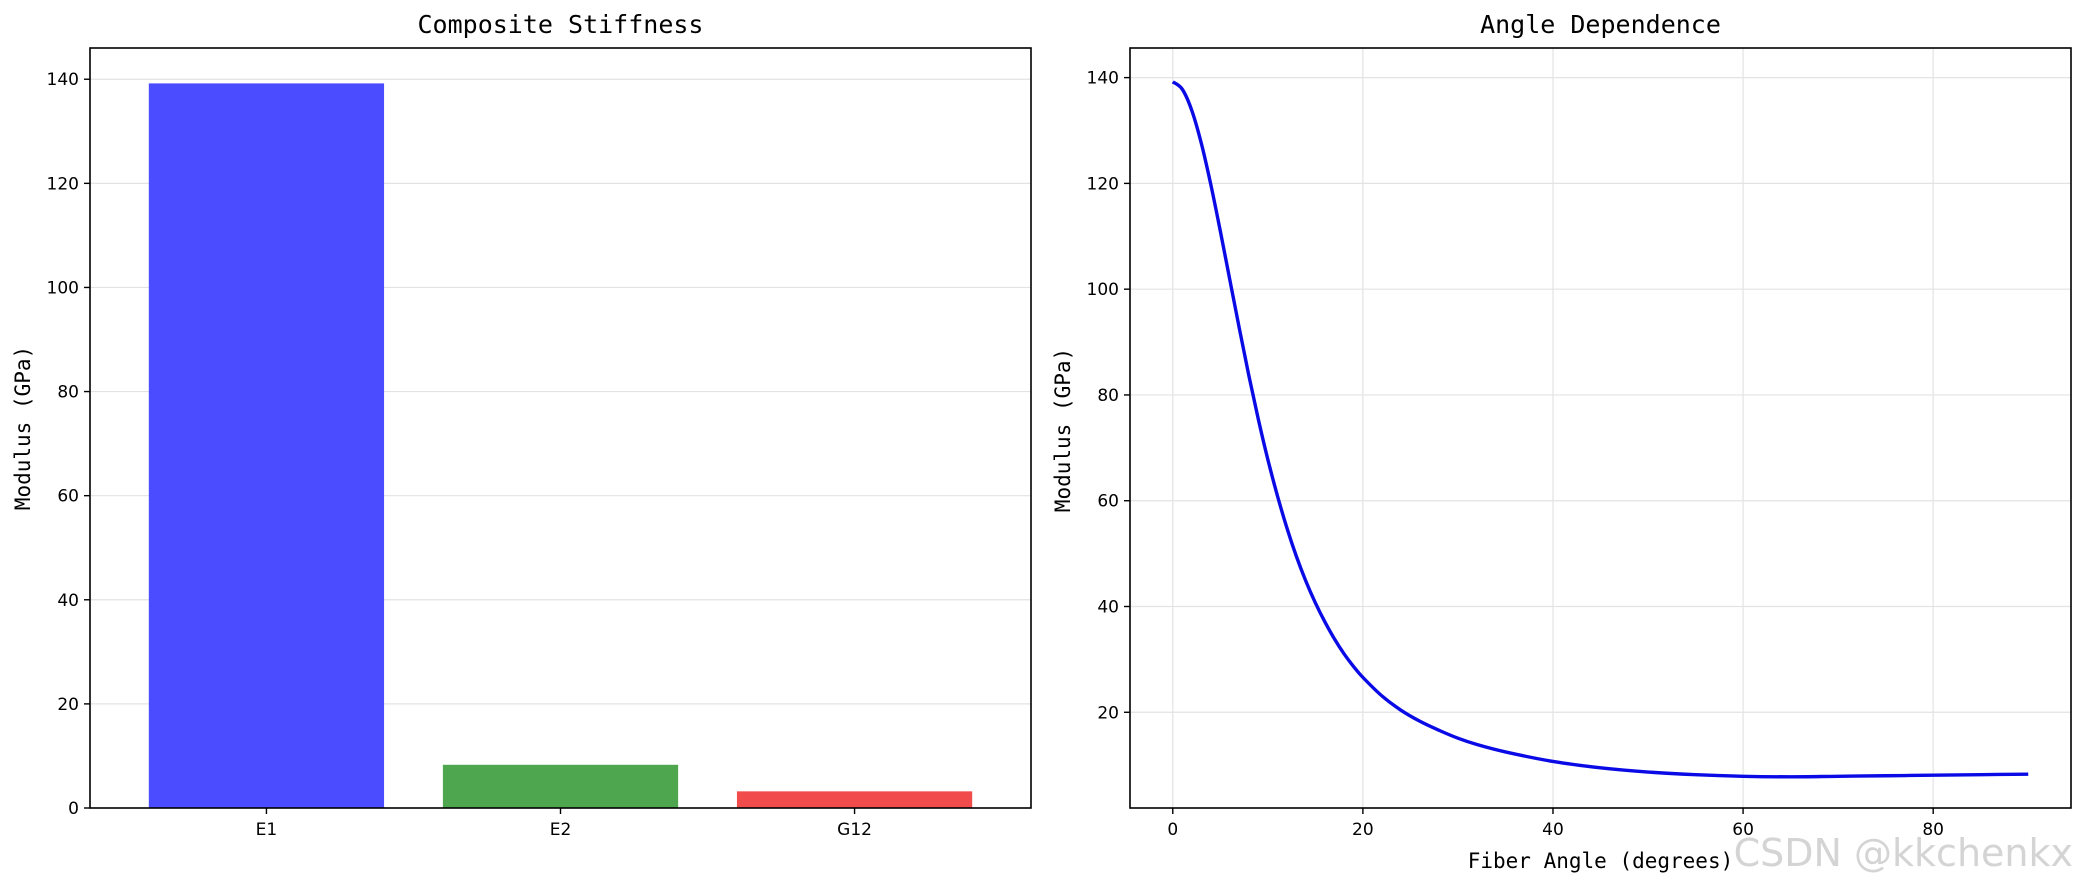 Image resolution: width=2084 pixels, height=886 pixels. I want to click on line-chart-x-tick-label: 60, so click(1743, 830).